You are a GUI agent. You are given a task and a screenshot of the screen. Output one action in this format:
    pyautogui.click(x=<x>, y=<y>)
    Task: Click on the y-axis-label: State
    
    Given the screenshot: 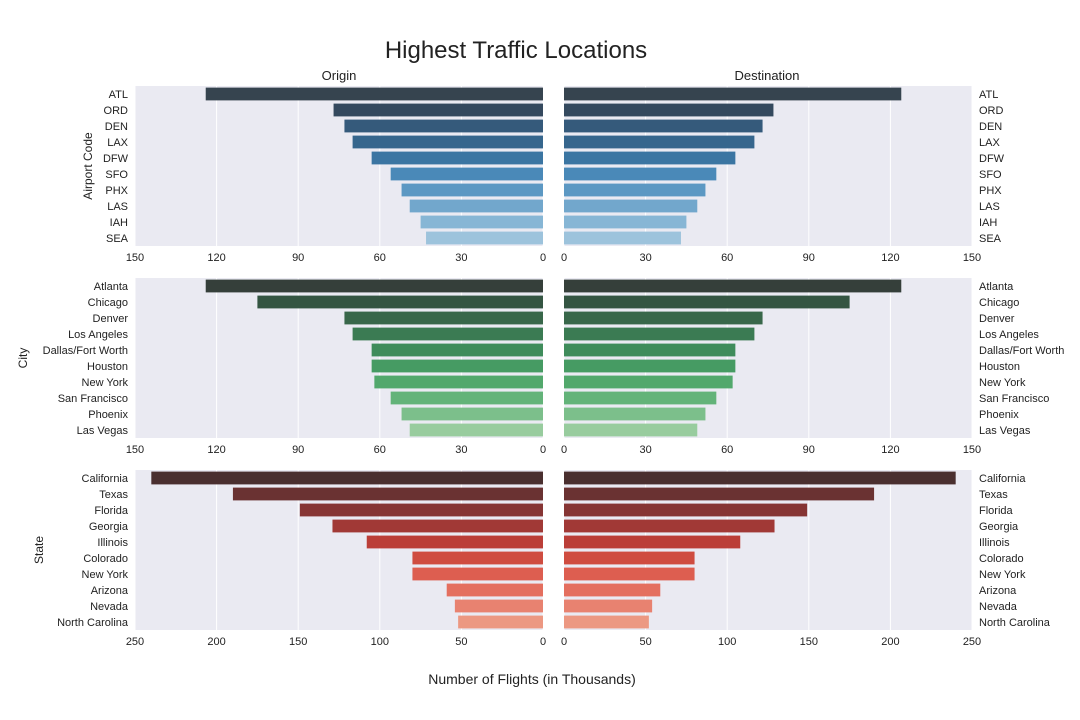 What is the action you would take?
    pyautogui.click(x=39, y=550)
    